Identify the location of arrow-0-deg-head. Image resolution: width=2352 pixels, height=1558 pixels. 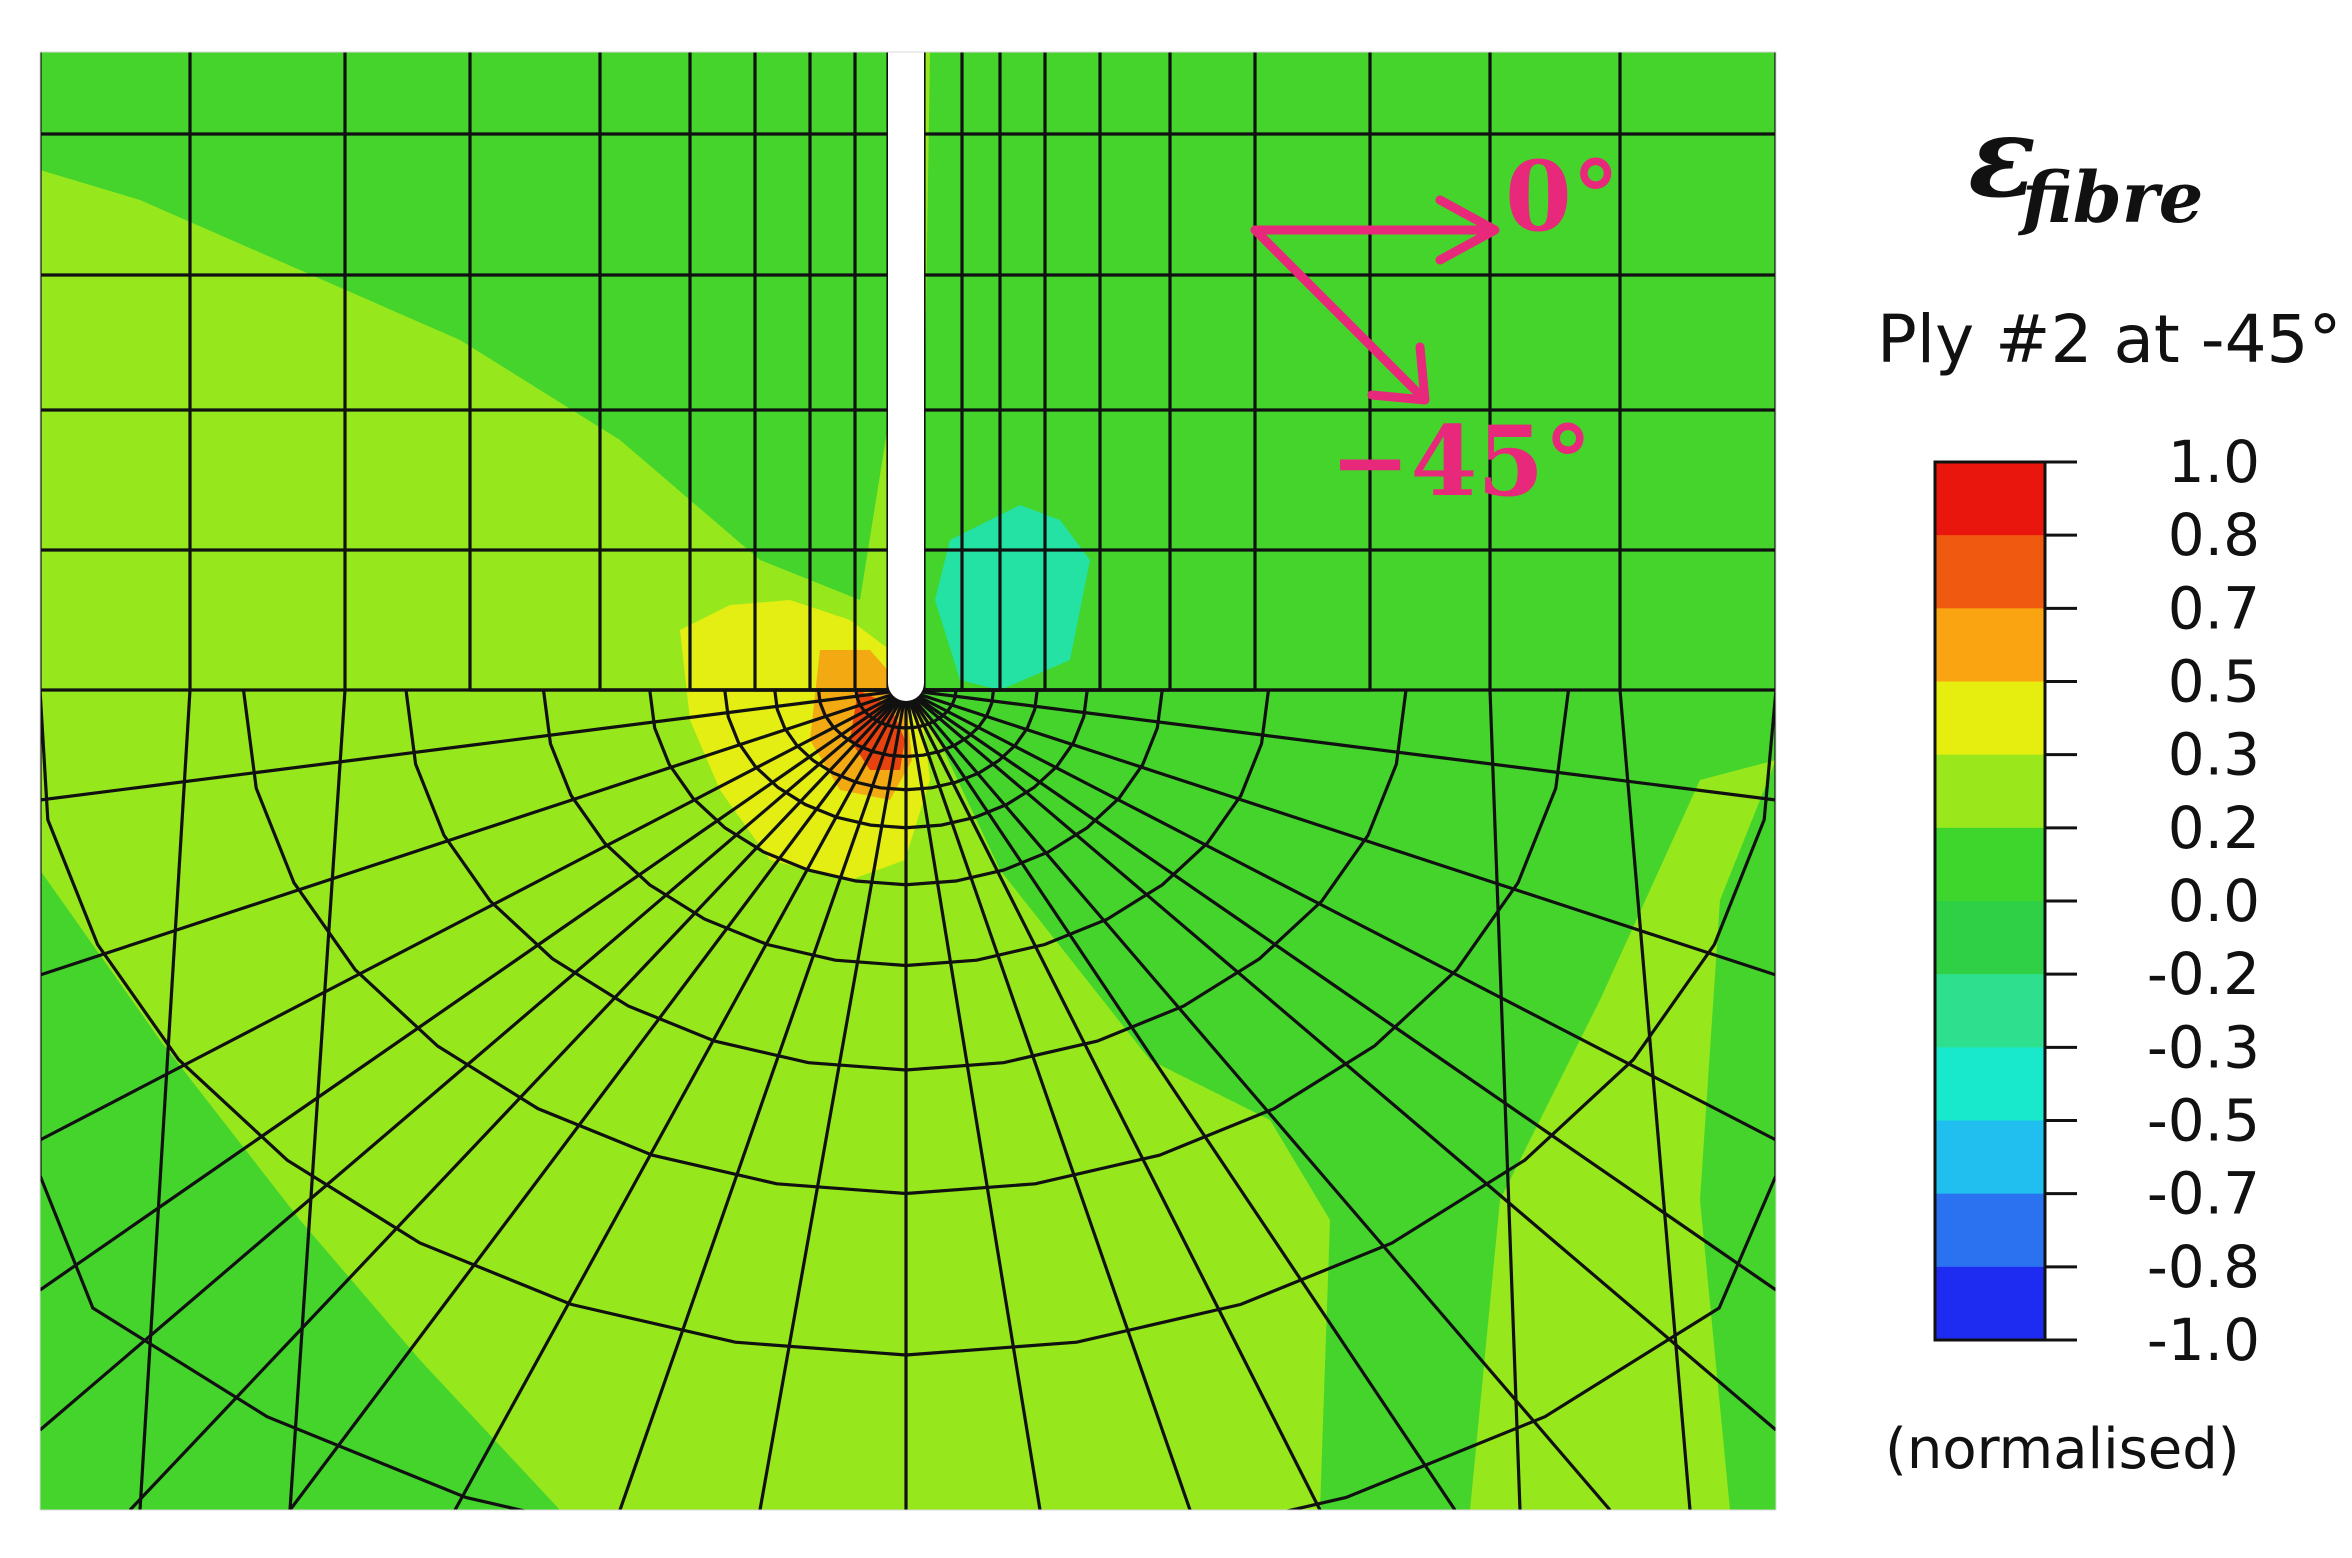
(1467, 230).